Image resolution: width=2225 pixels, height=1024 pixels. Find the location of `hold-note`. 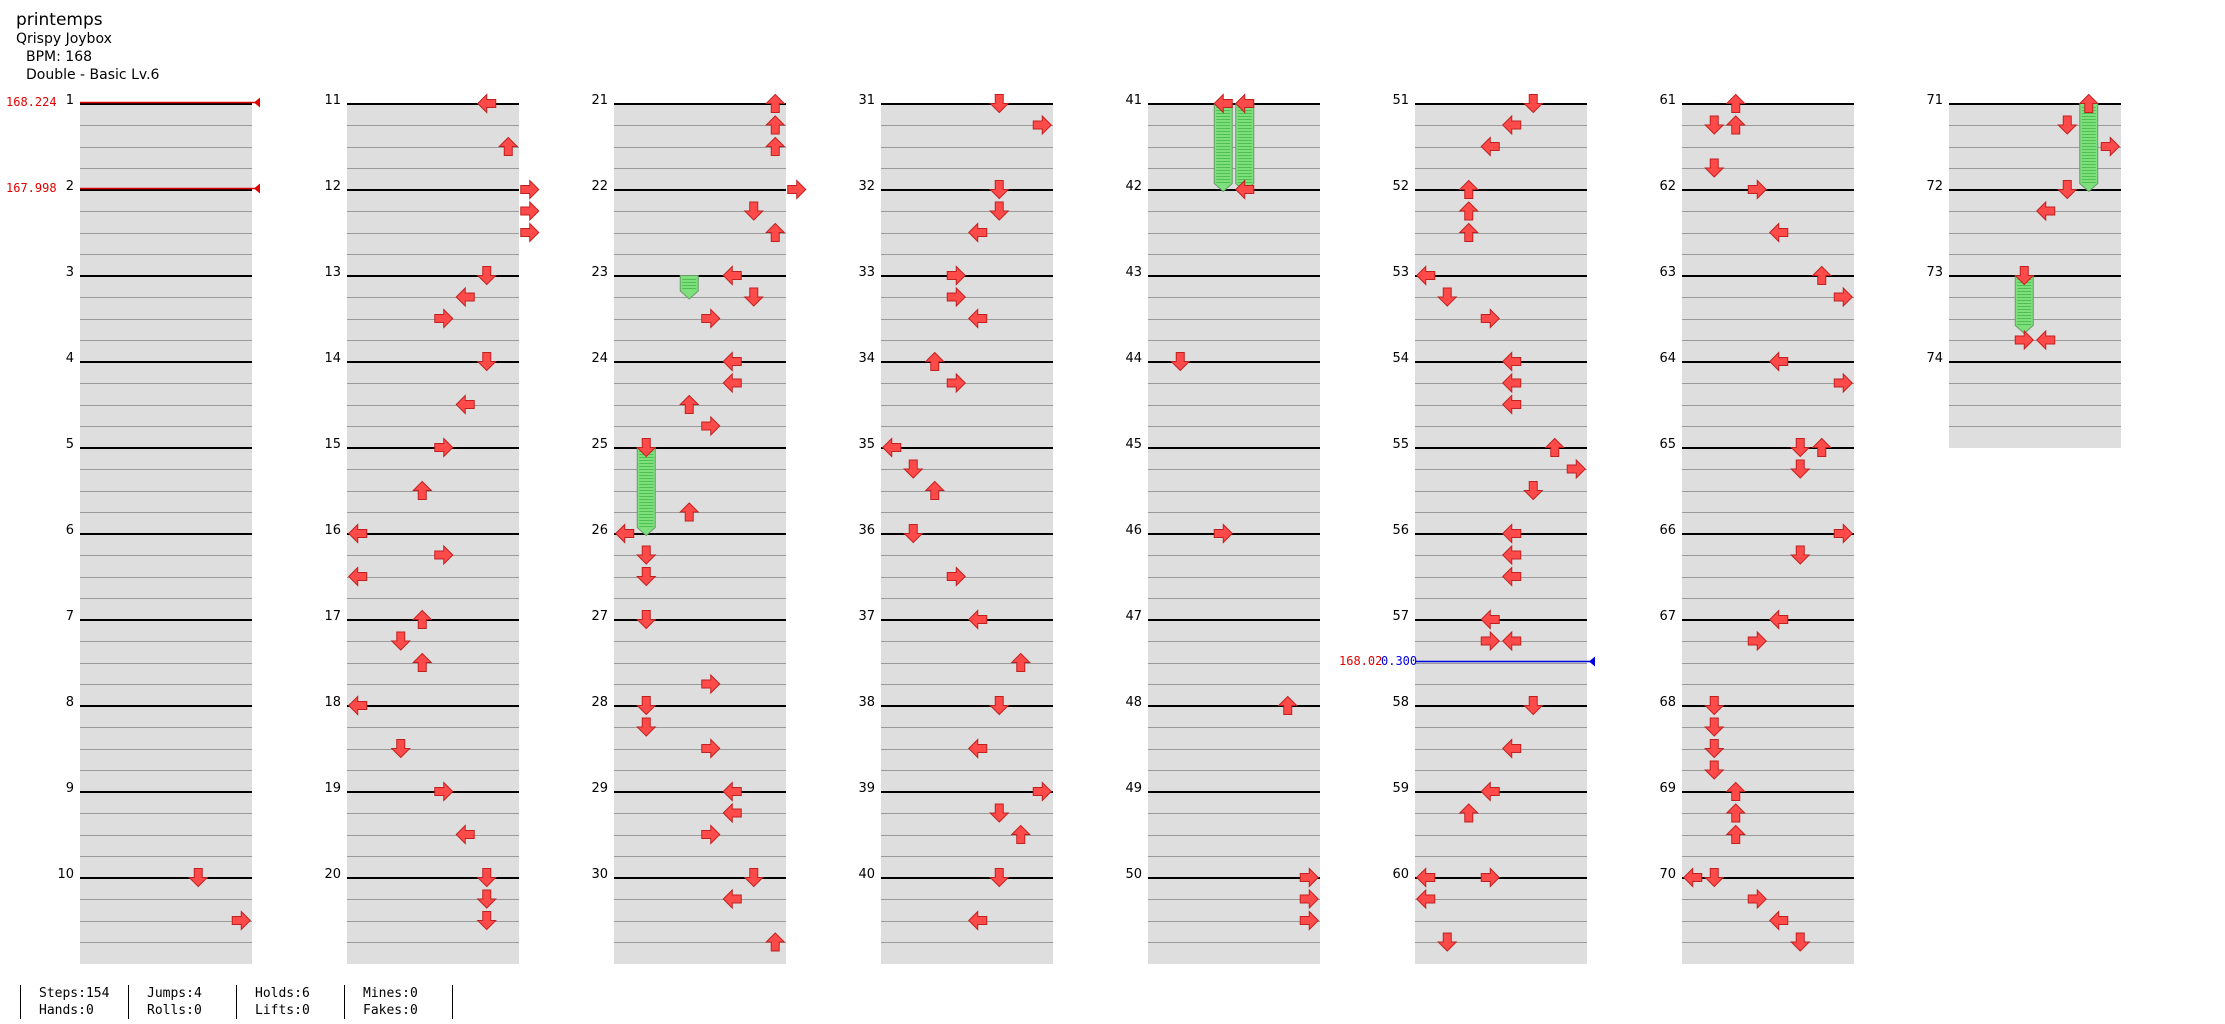

hold-note is located at coordinates (1223, 148).